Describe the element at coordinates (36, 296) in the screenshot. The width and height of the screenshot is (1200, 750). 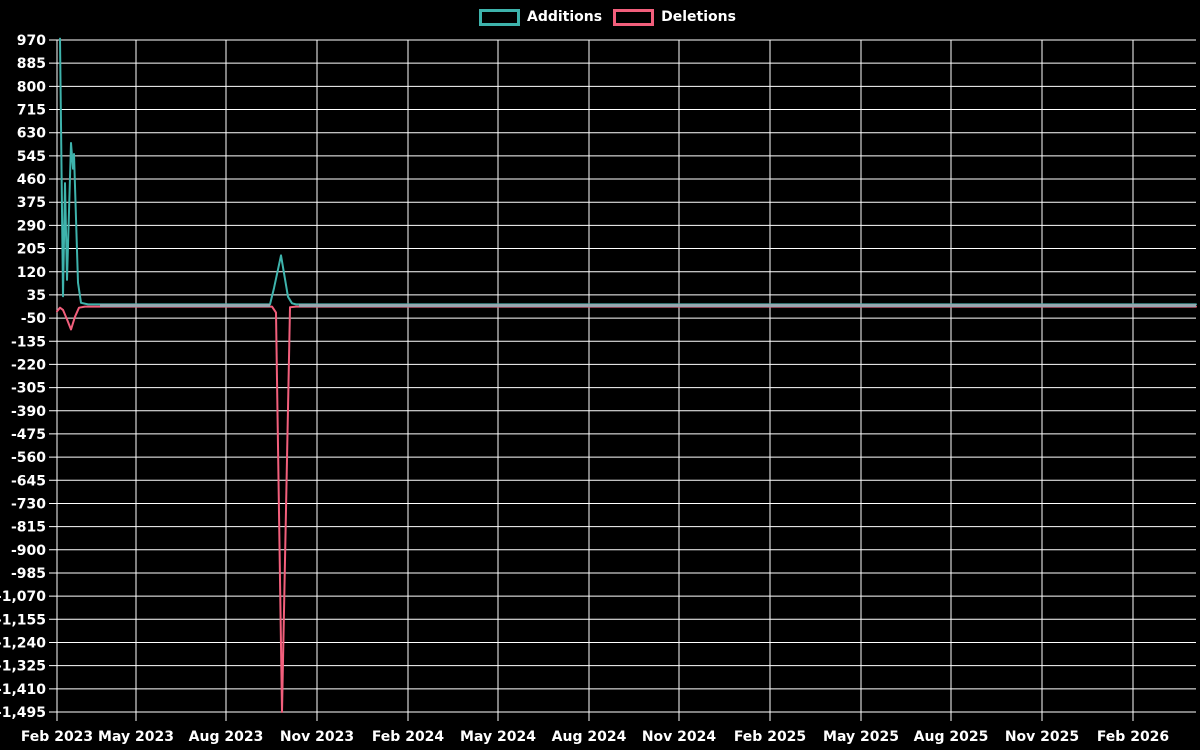
I see `y-axis-tick-label: 35` at that location.